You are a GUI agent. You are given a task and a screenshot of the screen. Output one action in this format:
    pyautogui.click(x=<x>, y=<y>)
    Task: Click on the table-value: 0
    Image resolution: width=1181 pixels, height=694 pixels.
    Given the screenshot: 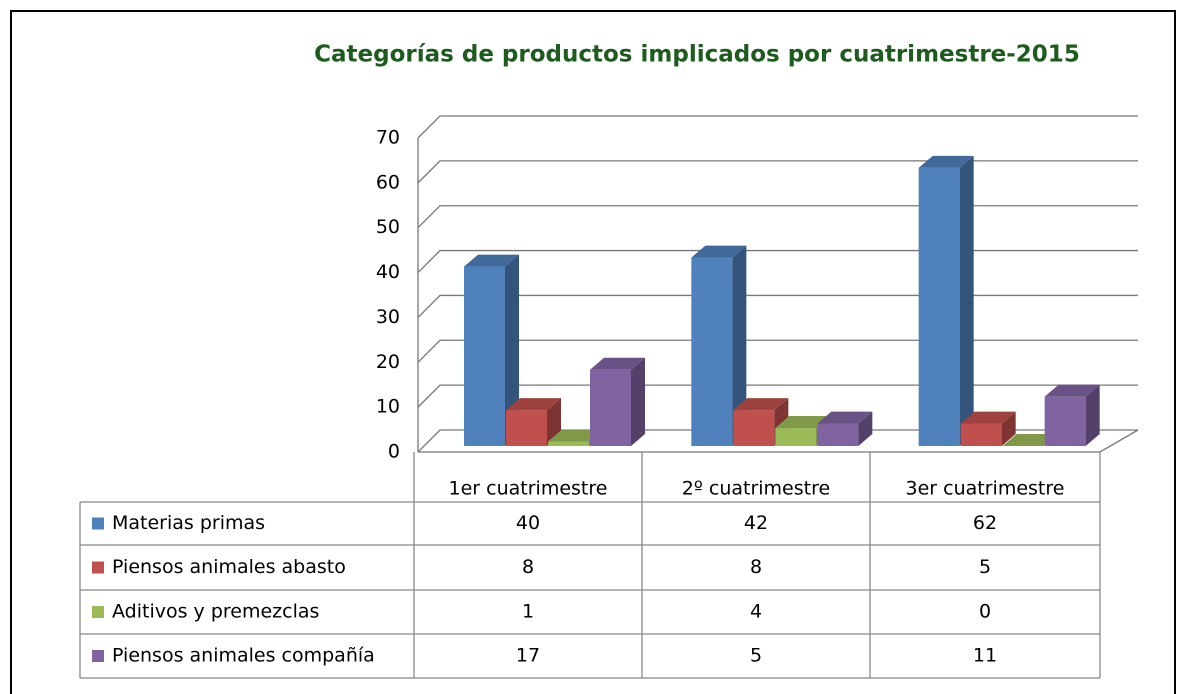 What is the action you would take?
    pyautogui.click(x=985, y=612)
    